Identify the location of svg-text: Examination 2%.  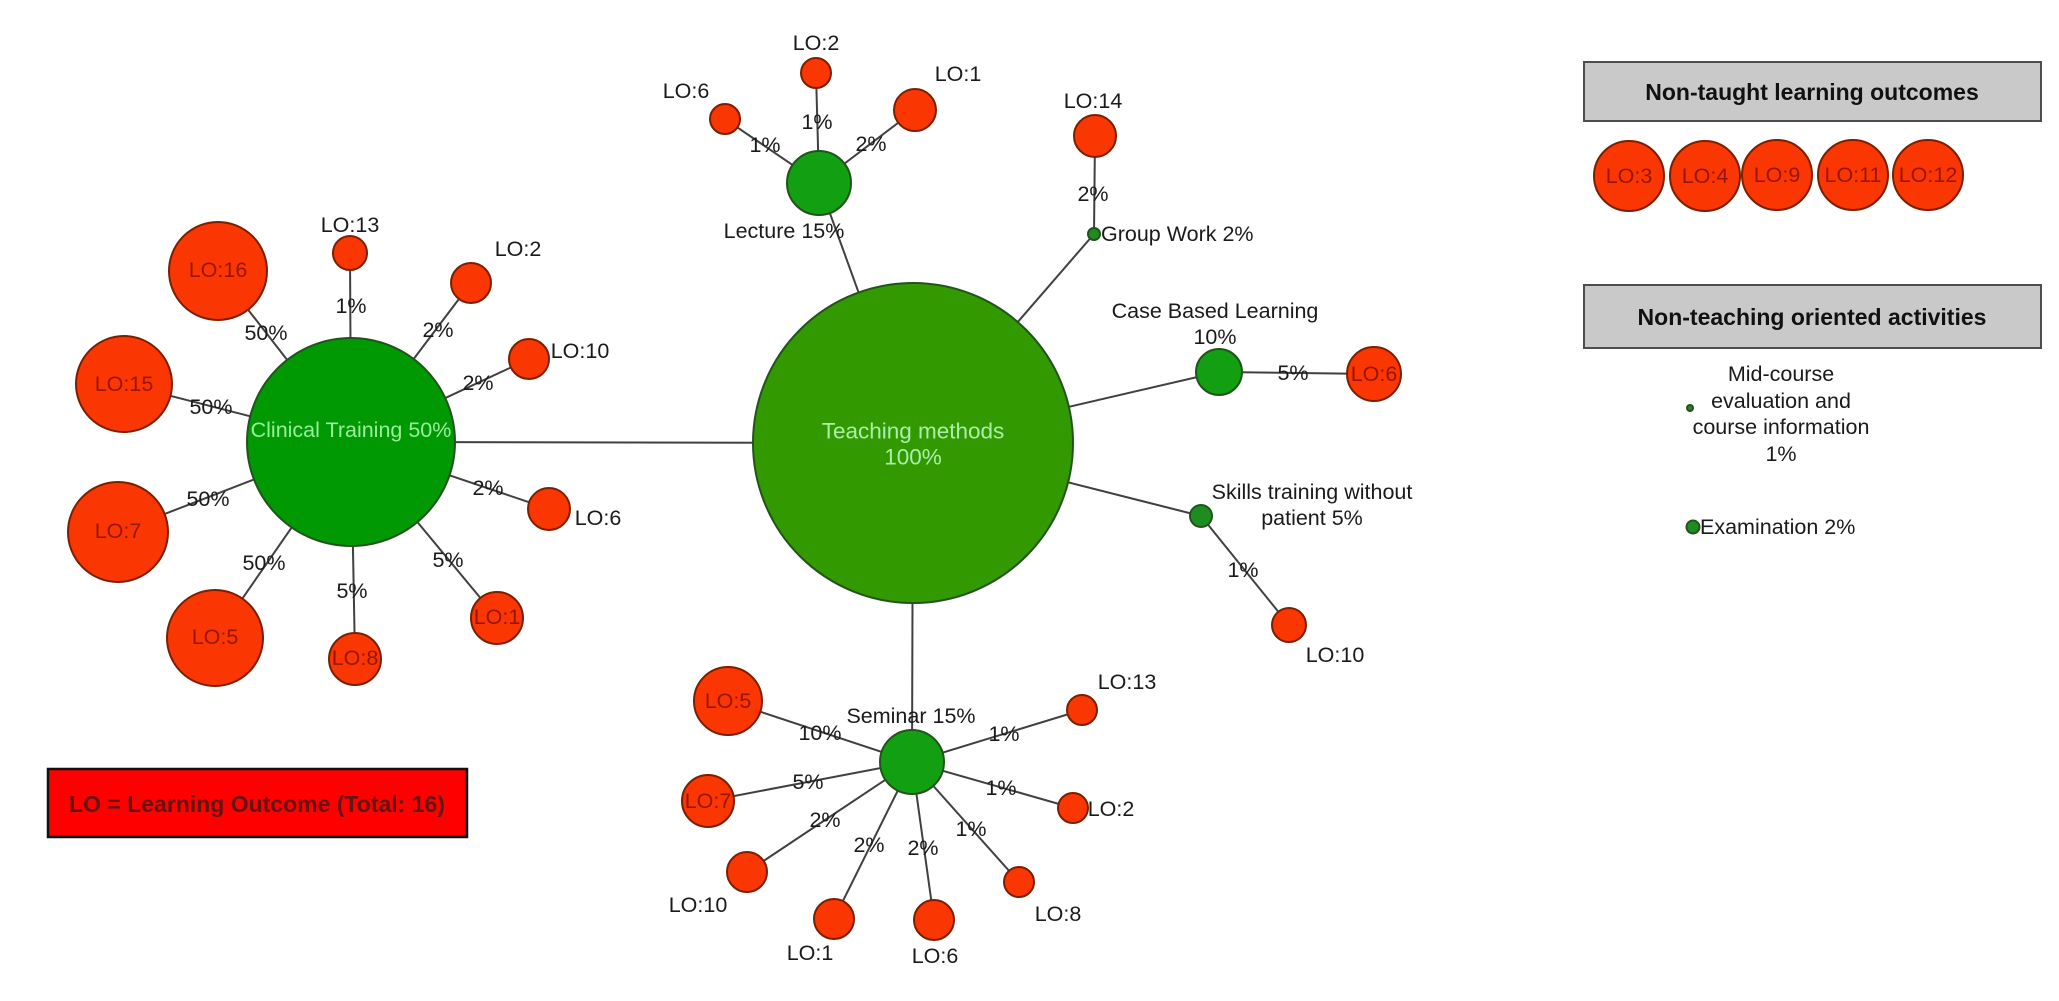
(1777, 527).